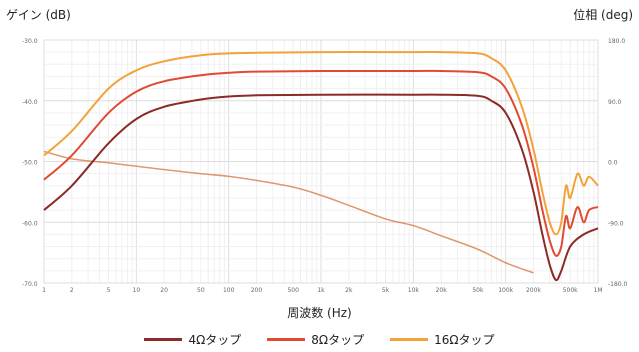 Image resolution: width=639 pixels, height=352 pixels. I want to click on x-tick-label: 500k, so click(570, 290).